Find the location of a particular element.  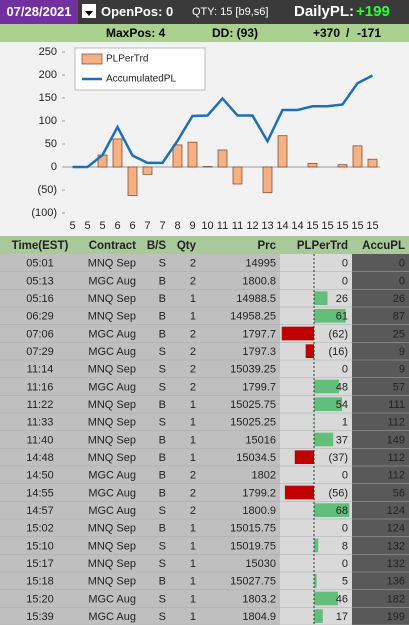

cell: B is located at coordinates (162, 299).